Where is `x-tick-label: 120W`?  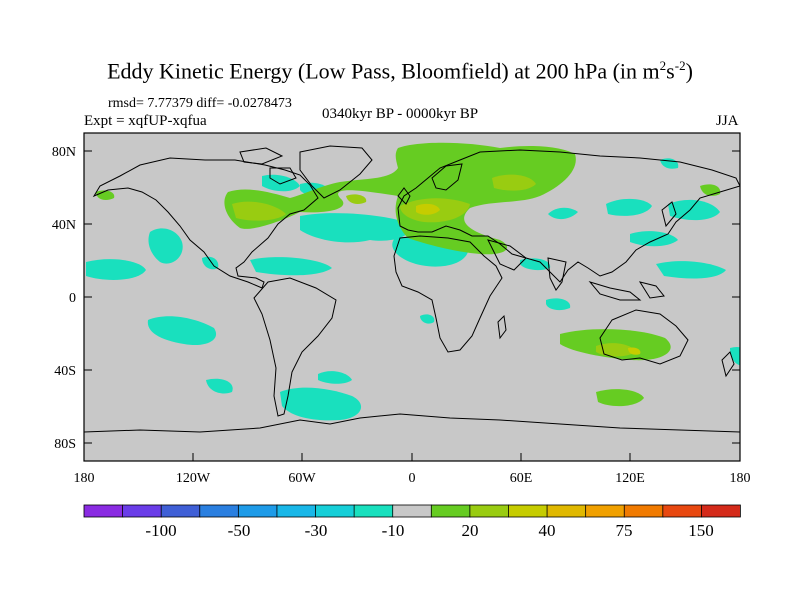 x-tick-label: 120W is located at coordinates (193, 478).